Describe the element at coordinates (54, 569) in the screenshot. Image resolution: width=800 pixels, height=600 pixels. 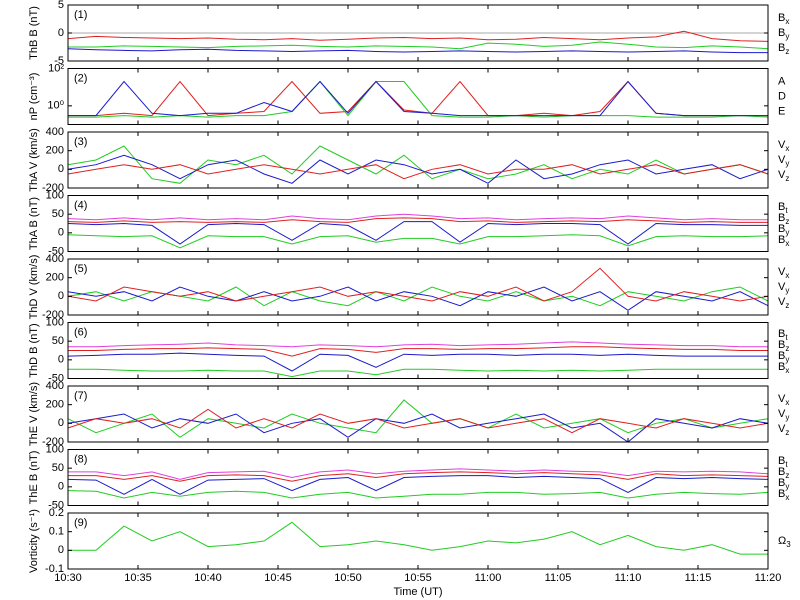
I see `y-tick-label: -0.1` at that location.